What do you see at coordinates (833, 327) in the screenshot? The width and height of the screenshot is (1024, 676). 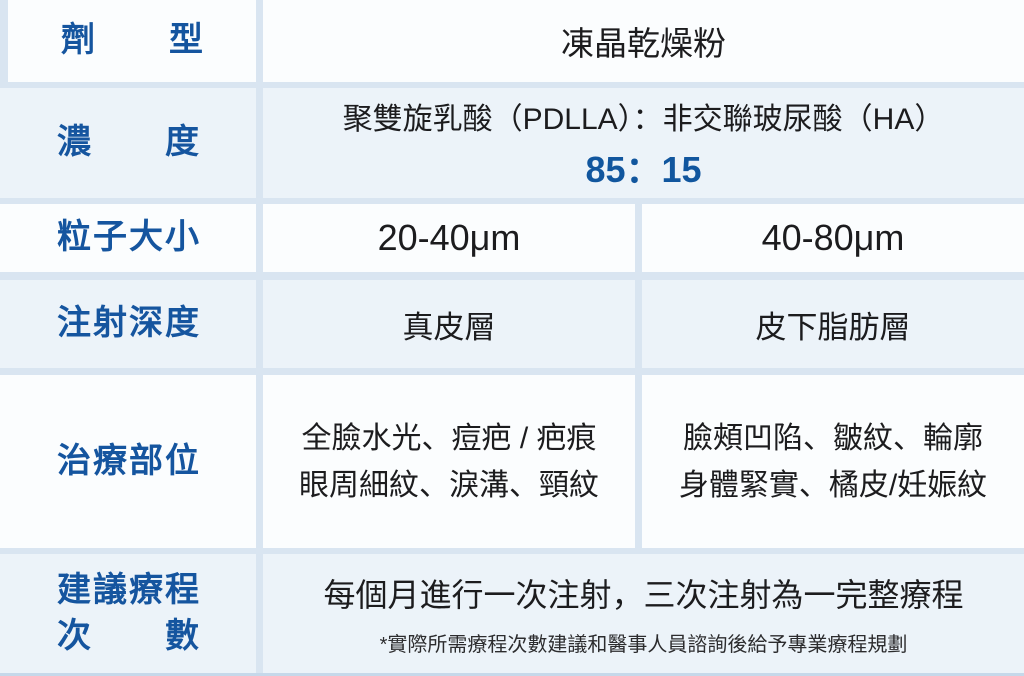 I see `injection-depth-subcutaneous: 皮下脂肪層` at bounding box center [833, 327].